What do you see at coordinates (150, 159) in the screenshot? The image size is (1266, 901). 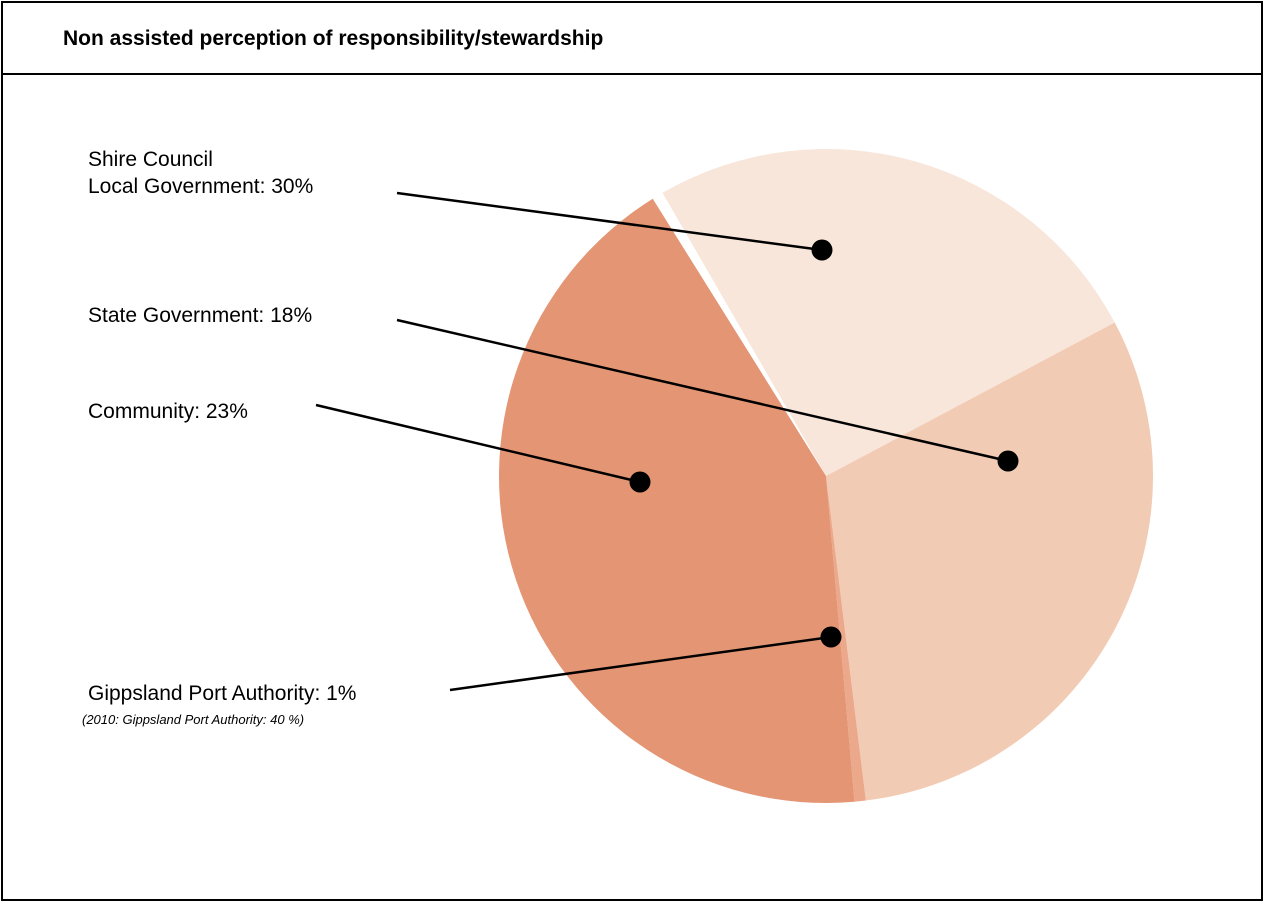 I see `slice-label-0-0: Shire Council` at bounding box center [150, 159].